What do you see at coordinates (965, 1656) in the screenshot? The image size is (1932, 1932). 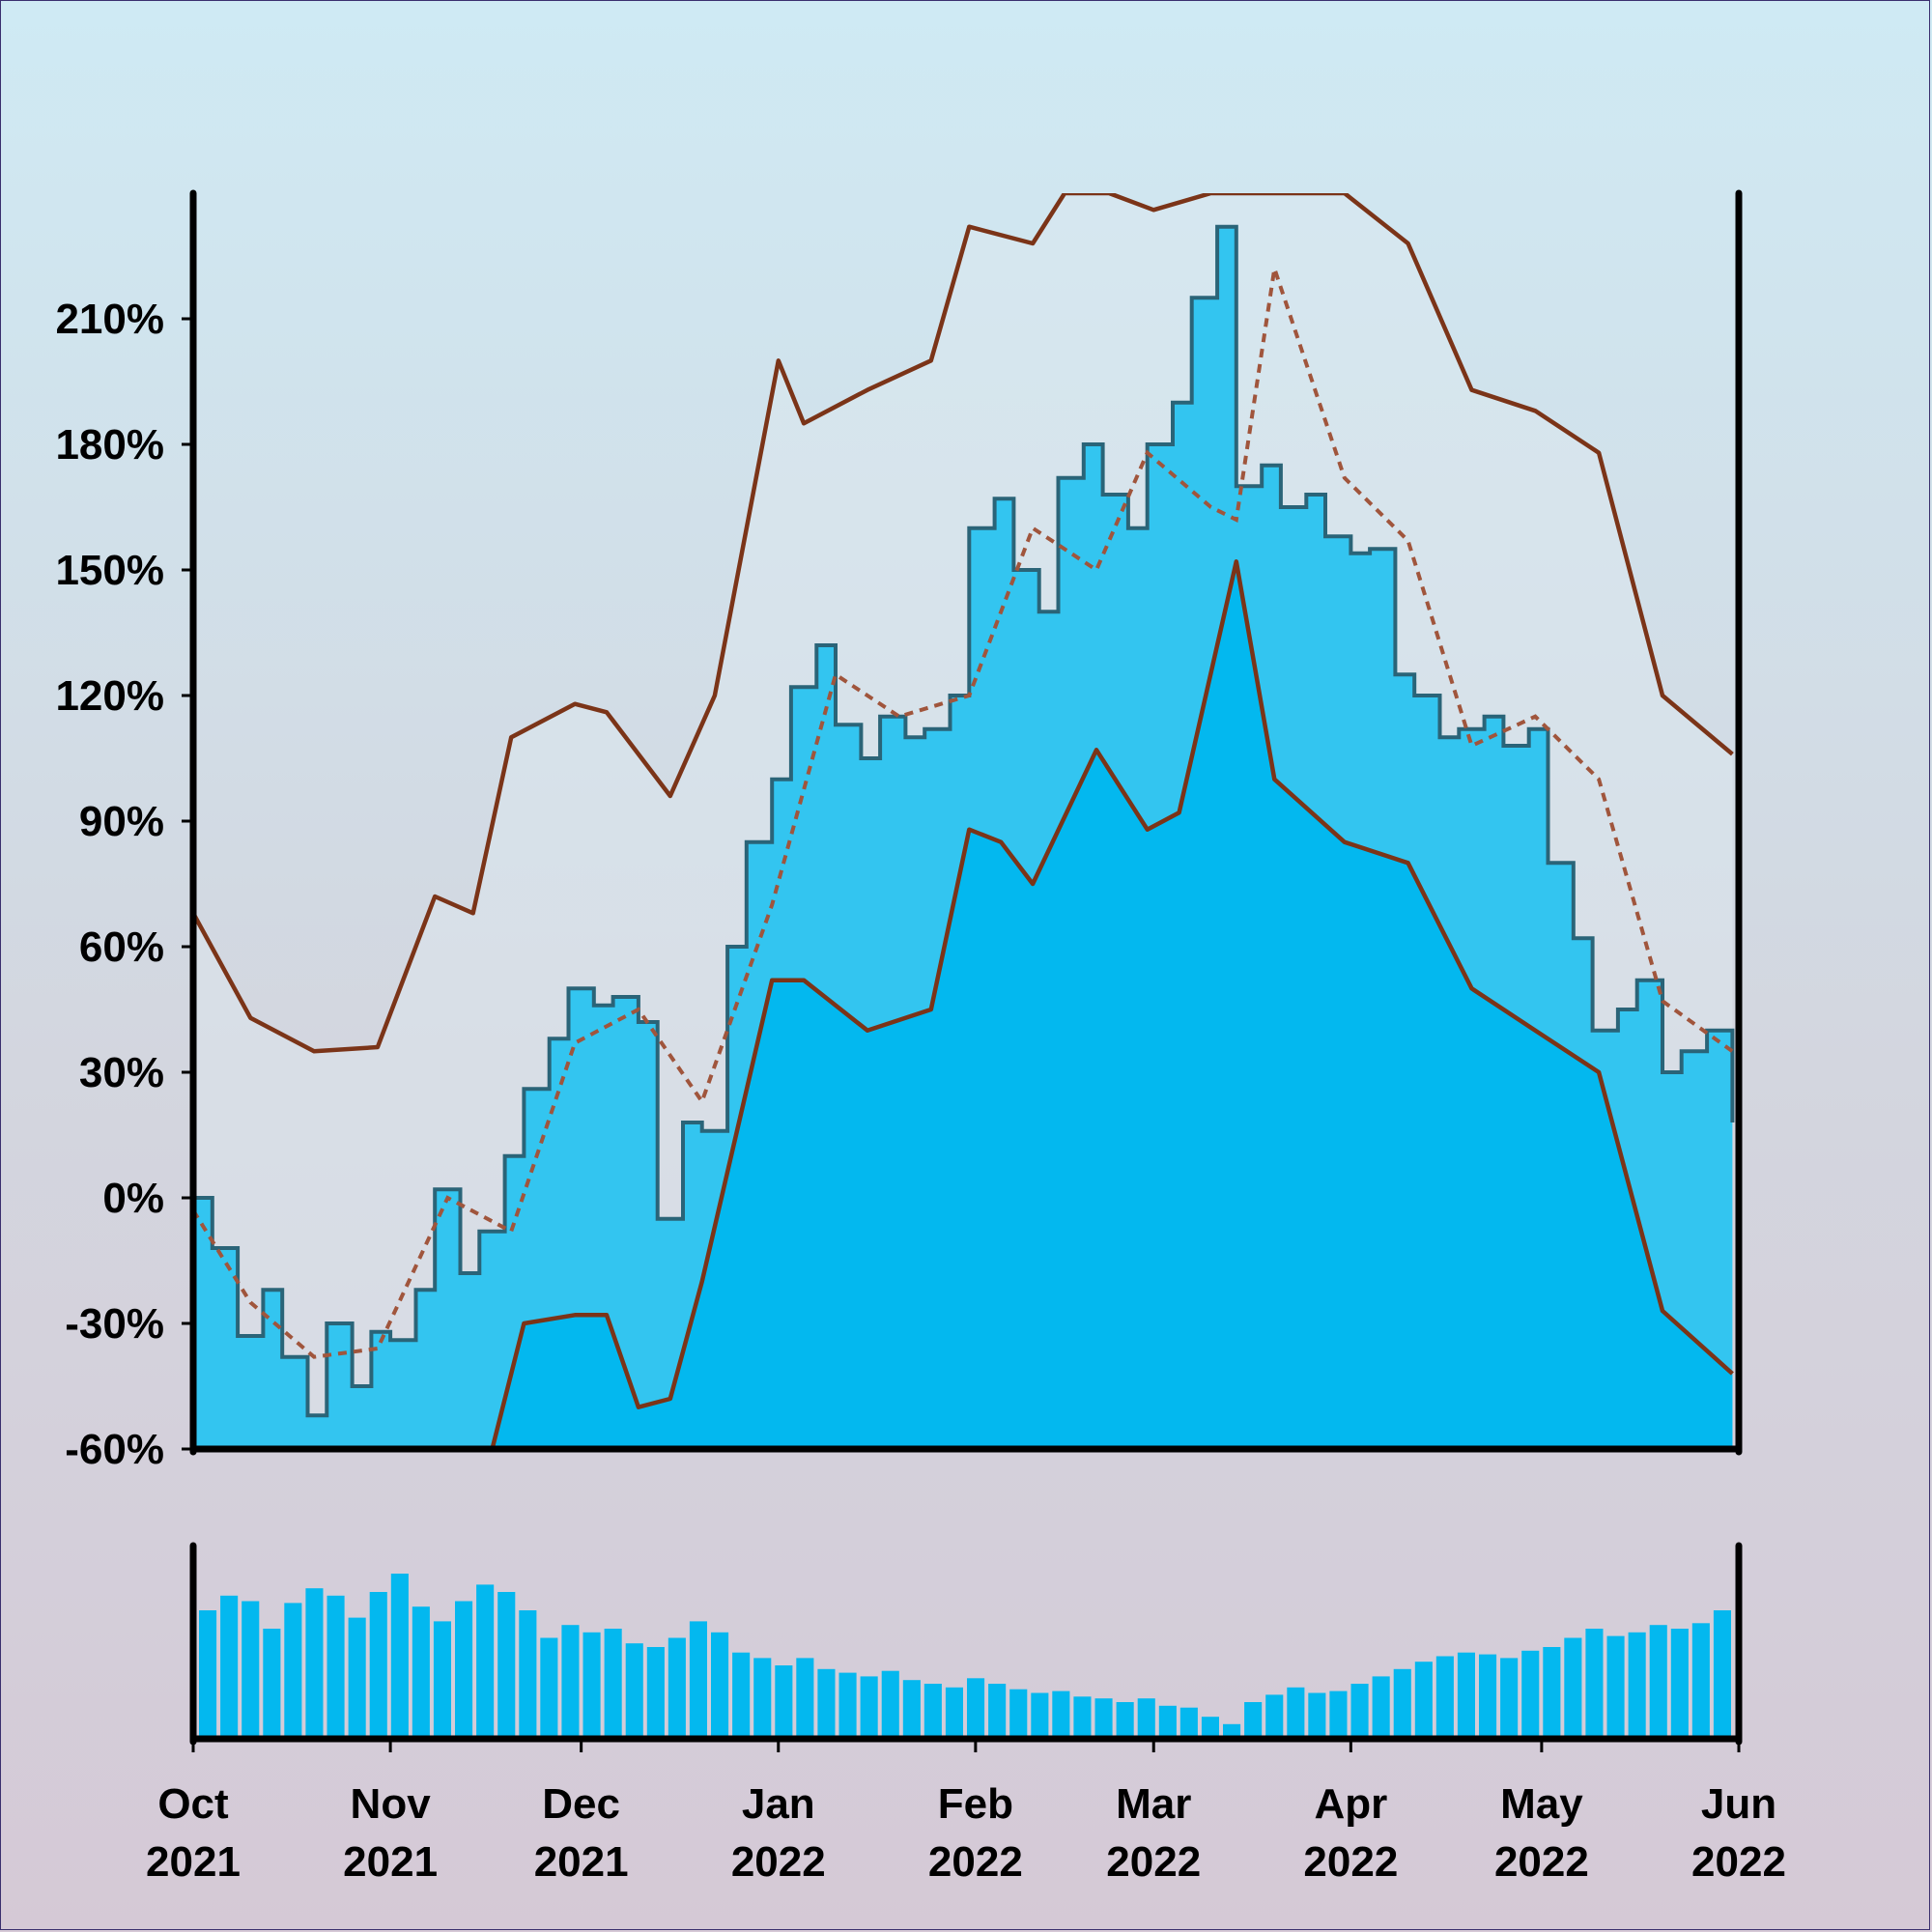 I see `volume-panel` at bounding box center [965, 1656].